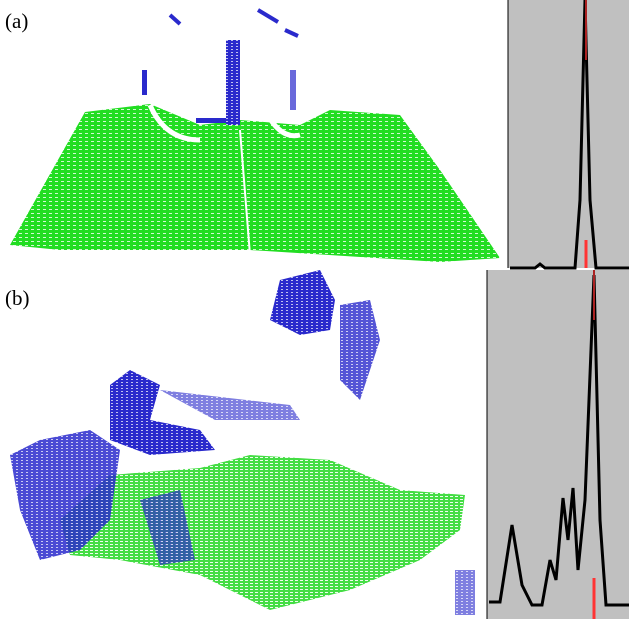 The image size is (629, 619). Describe the element at coordinates (17, 298) in the screenshot. I see `panel-label: (b)` at that location.